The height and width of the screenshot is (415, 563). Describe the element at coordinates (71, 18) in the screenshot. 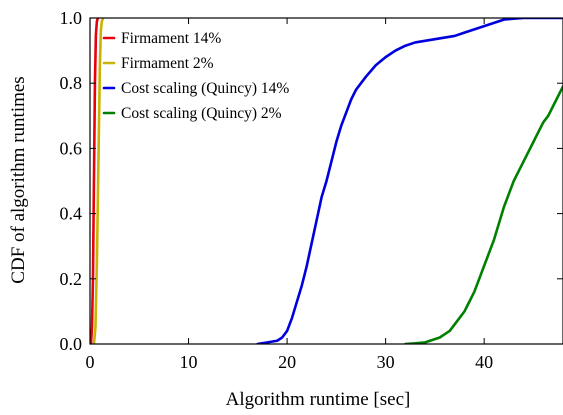

I see `y-tick-label: 1.0` at that location.